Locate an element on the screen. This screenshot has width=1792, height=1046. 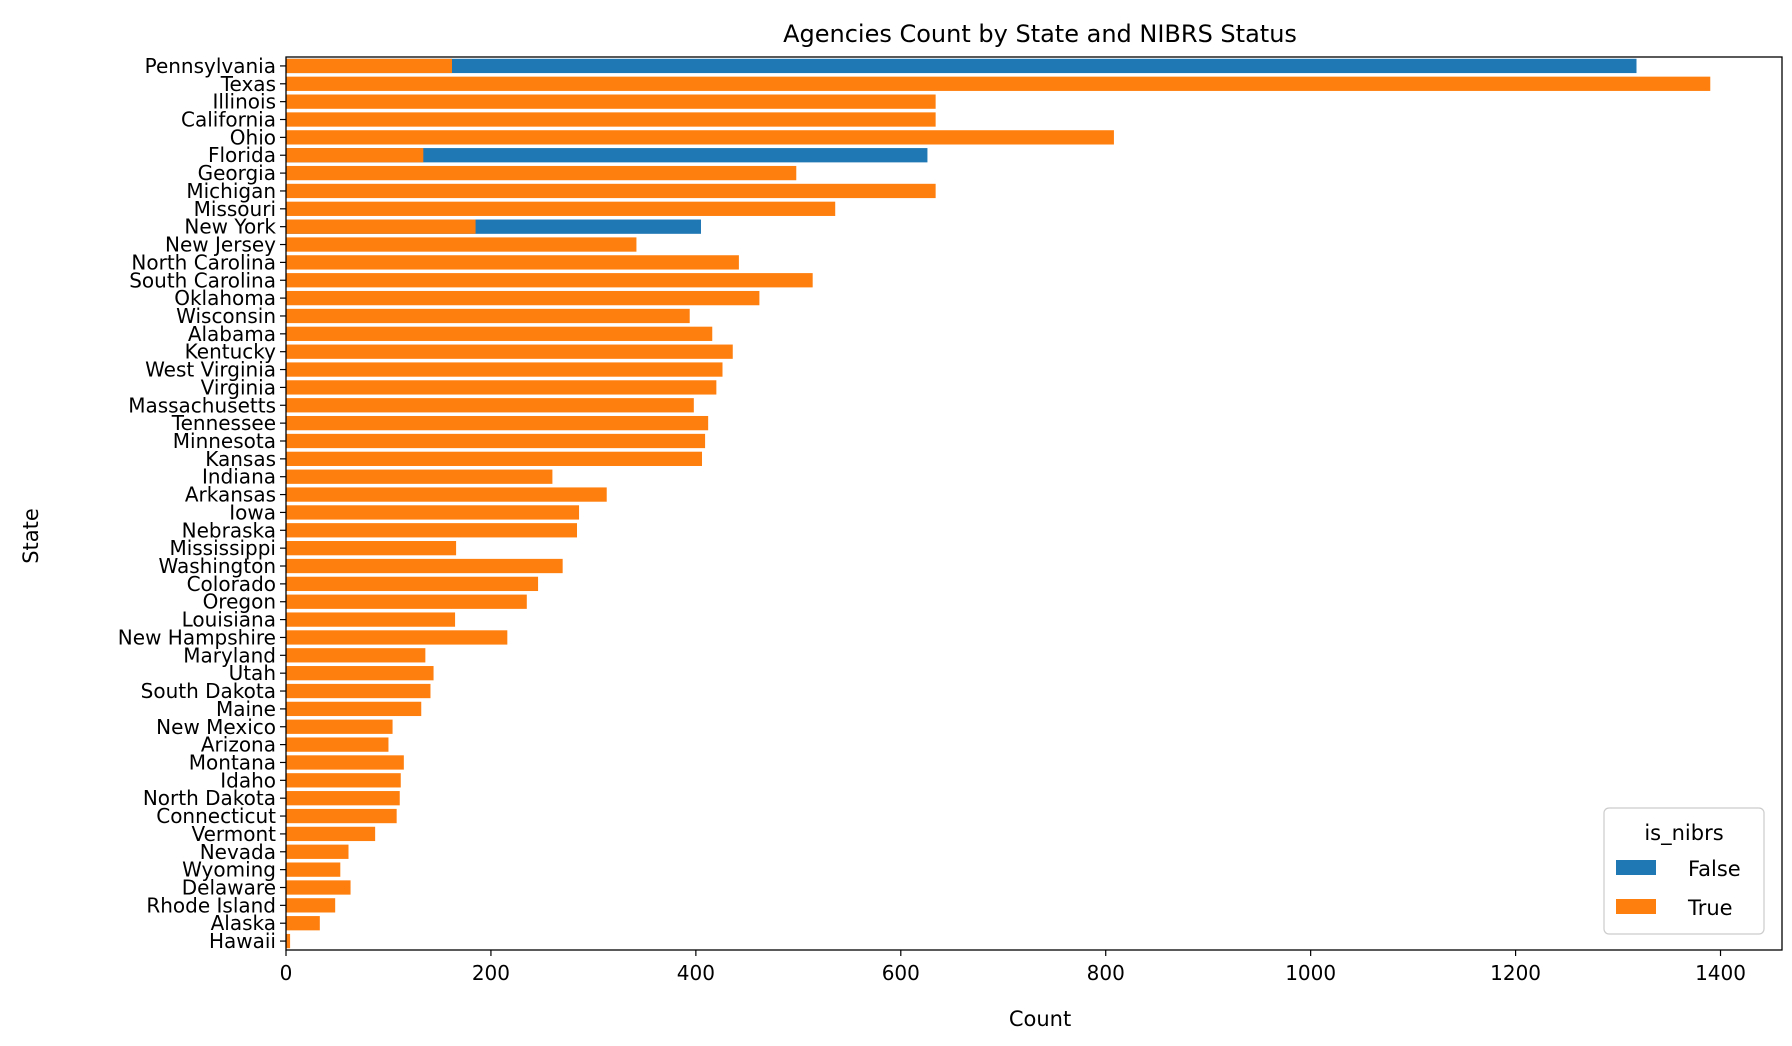
bar-west-virginia-true is located at coordinates (504, 369).